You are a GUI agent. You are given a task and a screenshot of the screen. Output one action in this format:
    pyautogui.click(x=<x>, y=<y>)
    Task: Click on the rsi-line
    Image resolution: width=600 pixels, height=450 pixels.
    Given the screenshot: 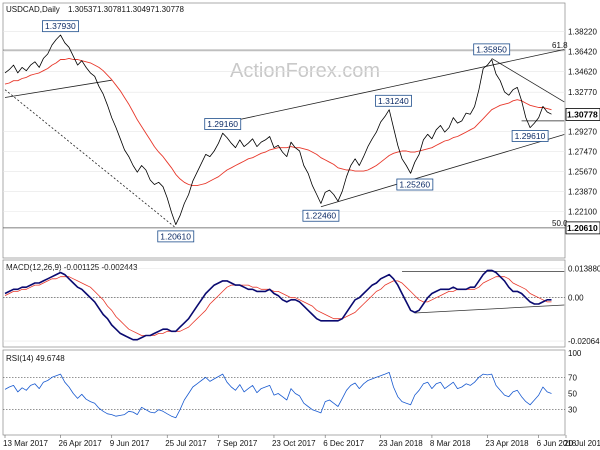 What is the action you would take?
    pyautogui.click(x=278, y=395)
    